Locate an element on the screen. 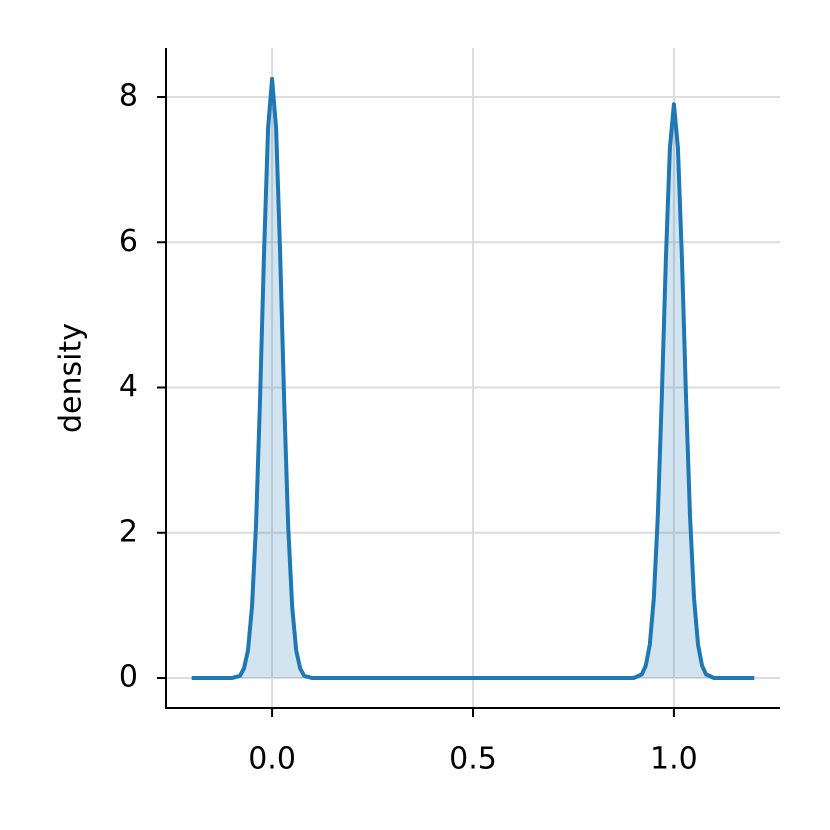  y-tick-label: 6 is located at coordinates (128, 241).